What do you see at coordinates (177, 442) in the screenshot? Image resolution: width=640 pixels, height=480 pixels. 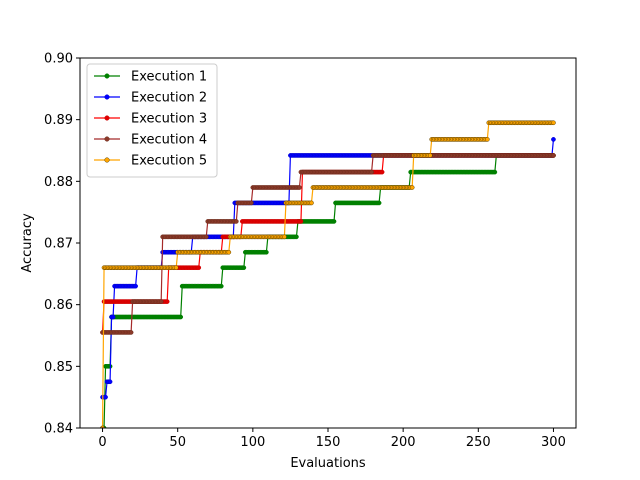 I see `x-tick-label: 50` at bounding box center [177, 442].